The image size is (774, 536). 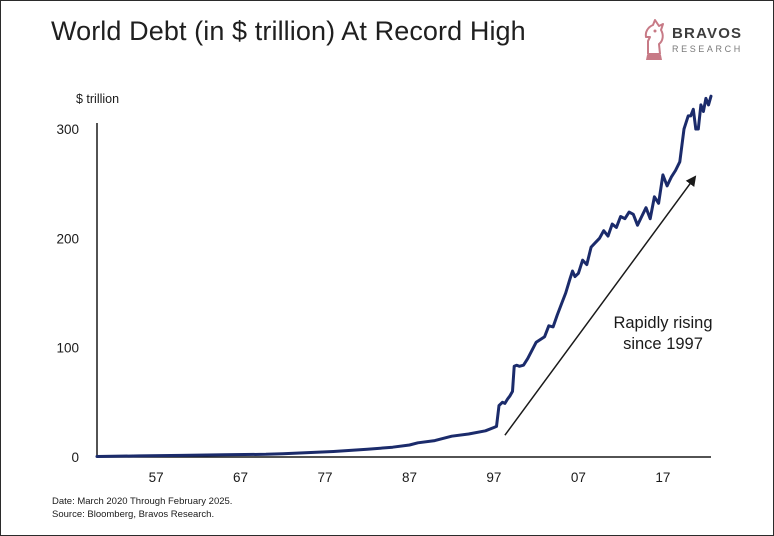 I want to click on x-tick-label: 57, so click(x=156, y=477).